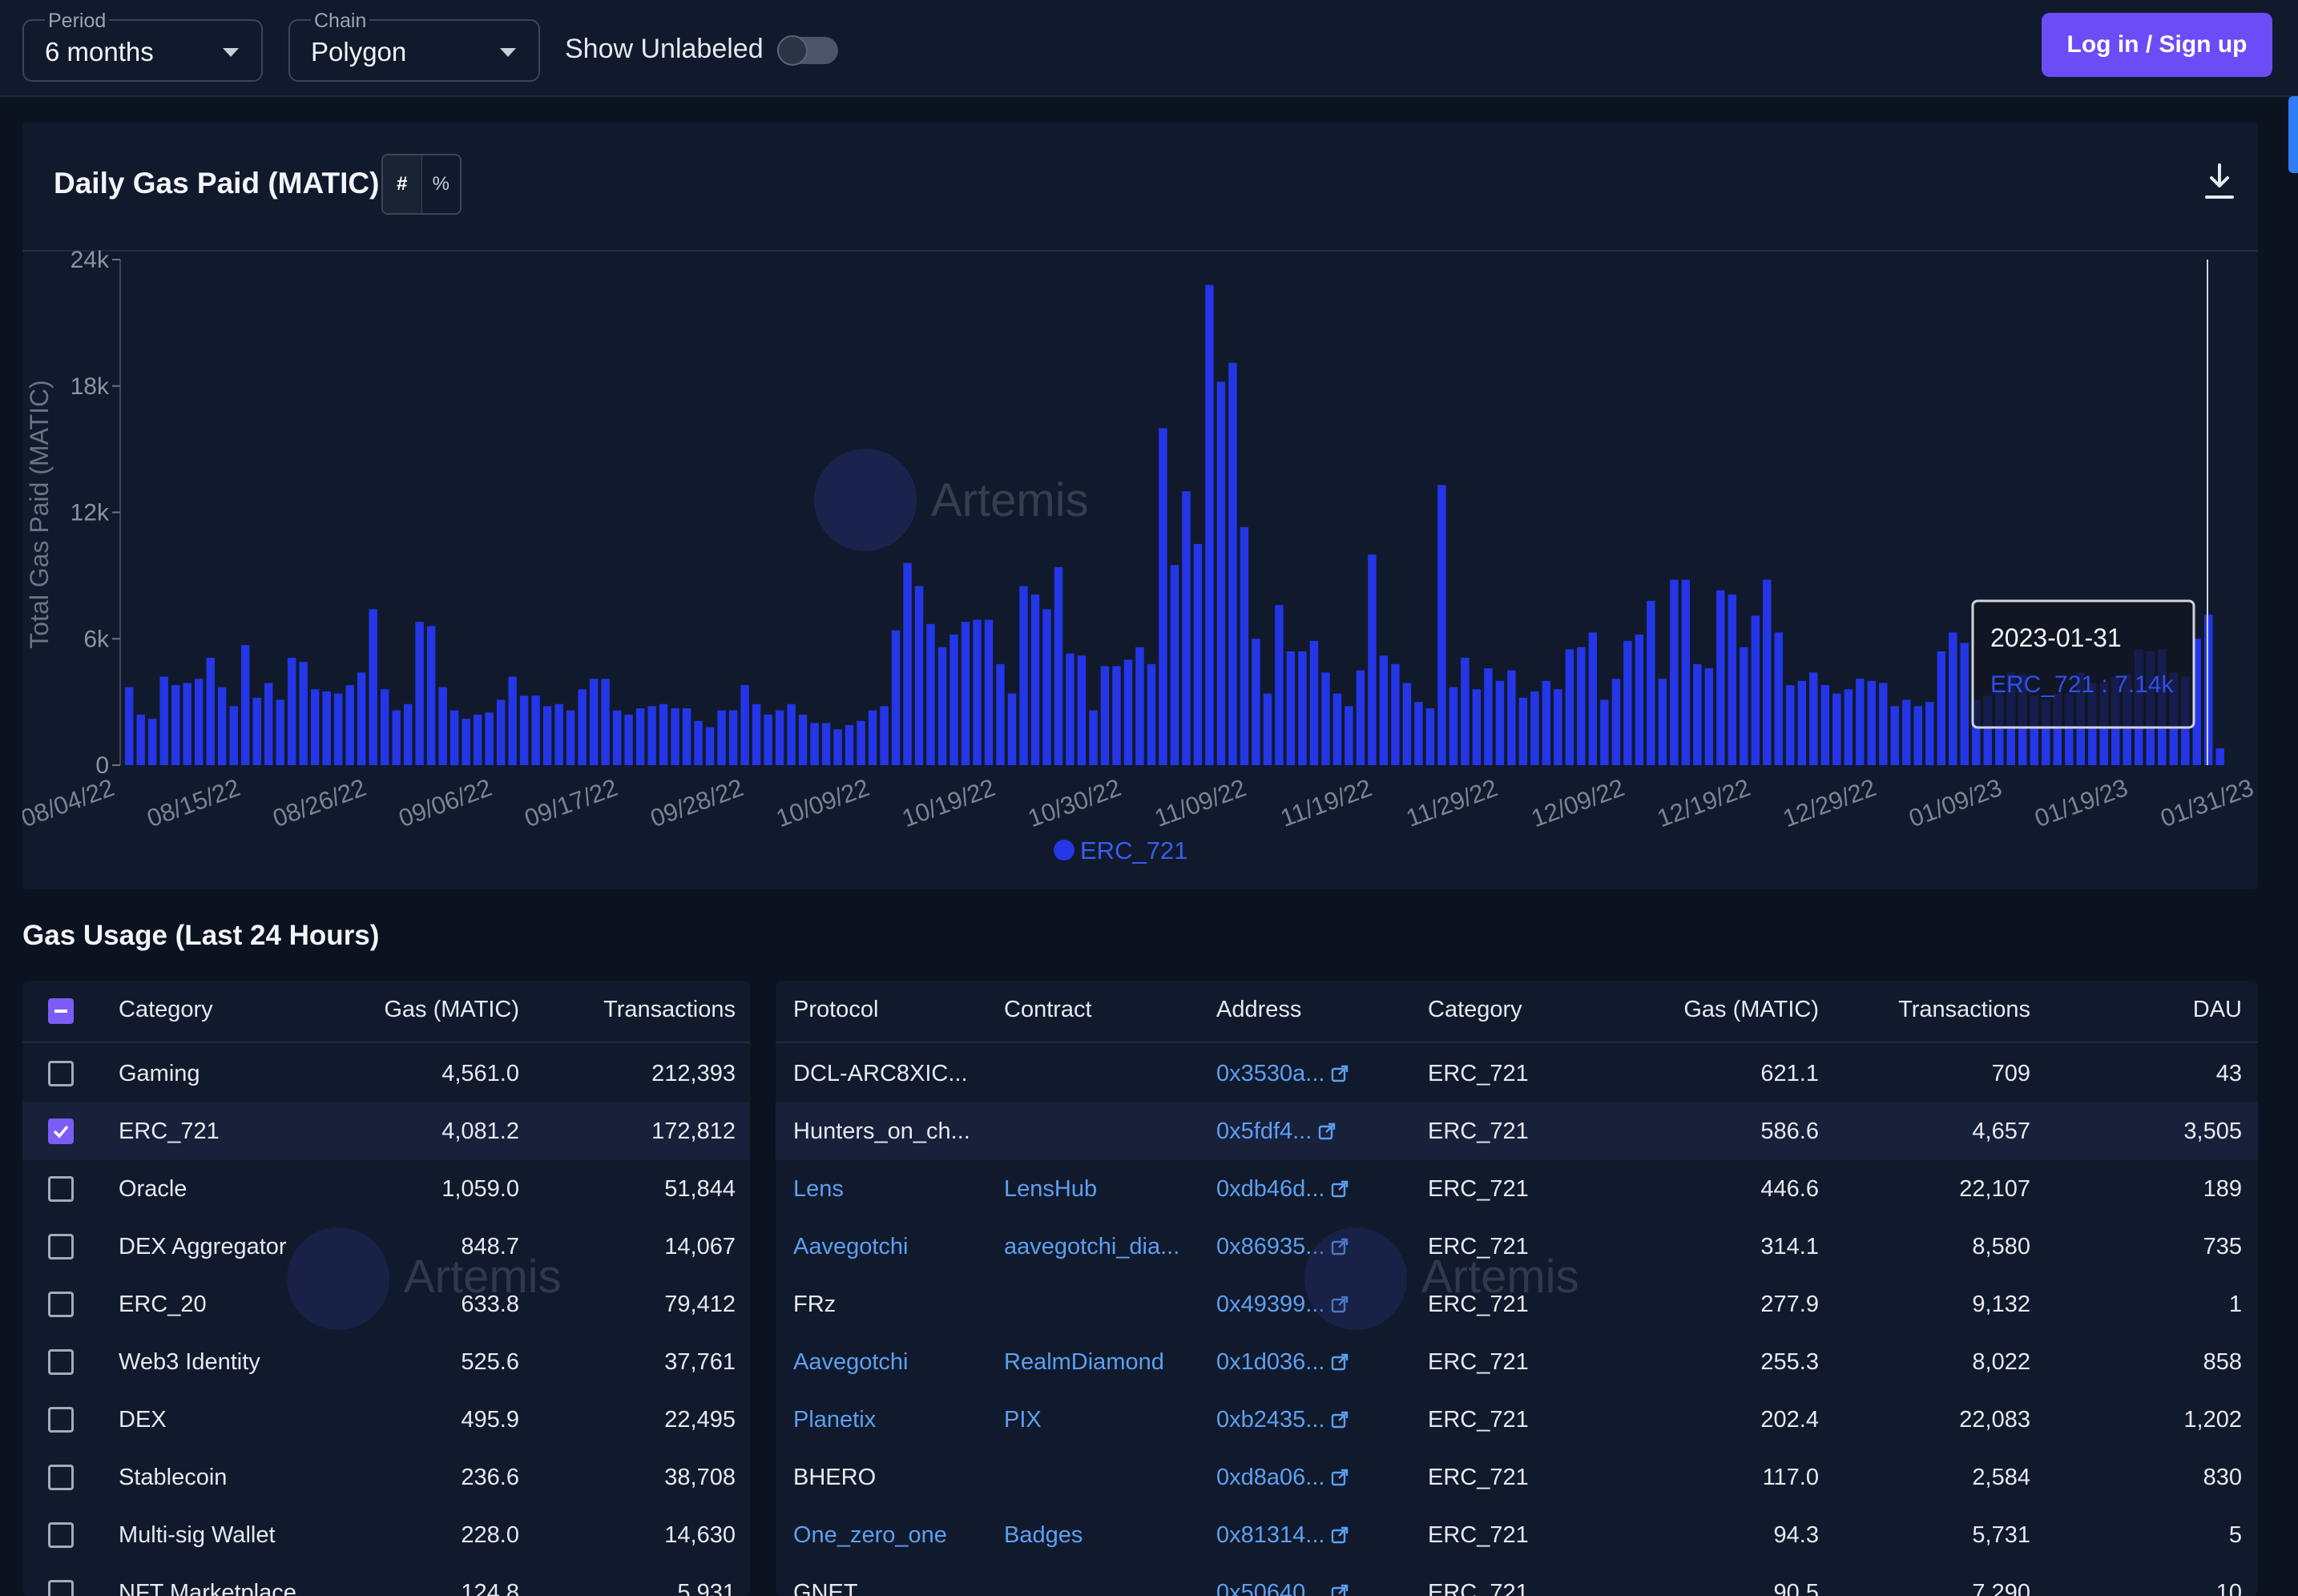 The image size is (2298, 1596). Describe the element at coordinates (1023, 1420) in the screenshot. I see `contract-cell: PIX` at that location.